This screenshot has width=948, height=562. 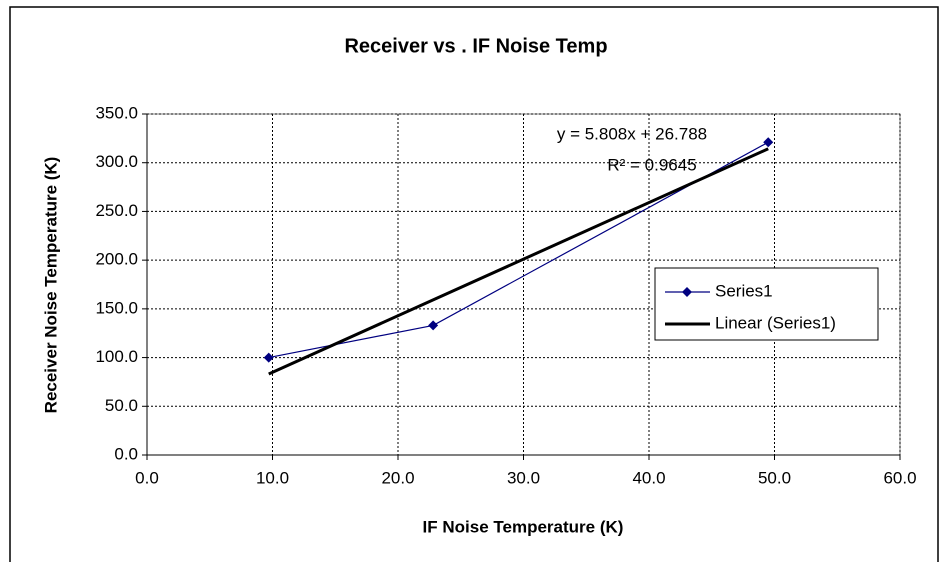 I want to click on x-tick-label: 60.0, so click(x=899, y=477).